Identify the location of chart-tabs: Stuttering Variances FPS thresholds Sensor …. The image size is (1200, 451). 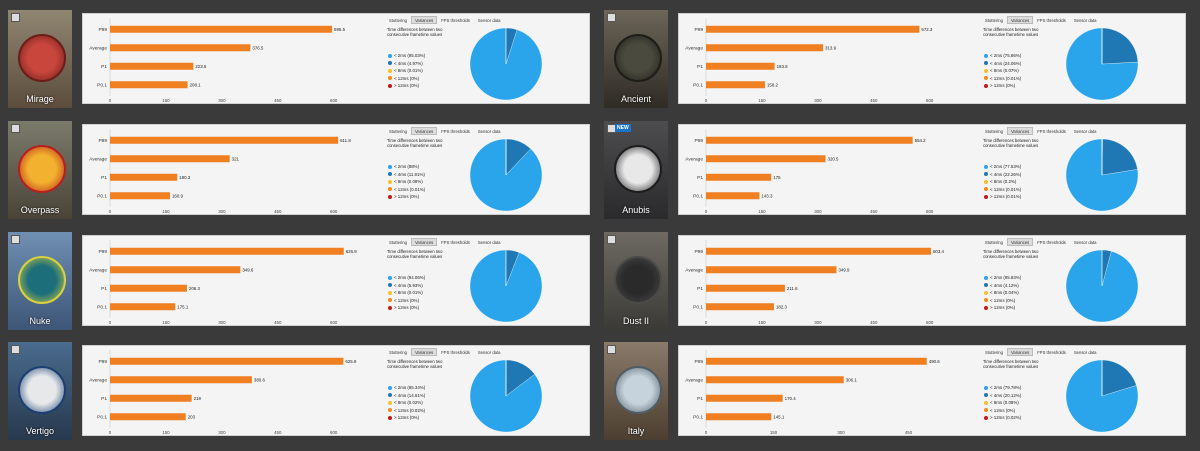
(444, 131).